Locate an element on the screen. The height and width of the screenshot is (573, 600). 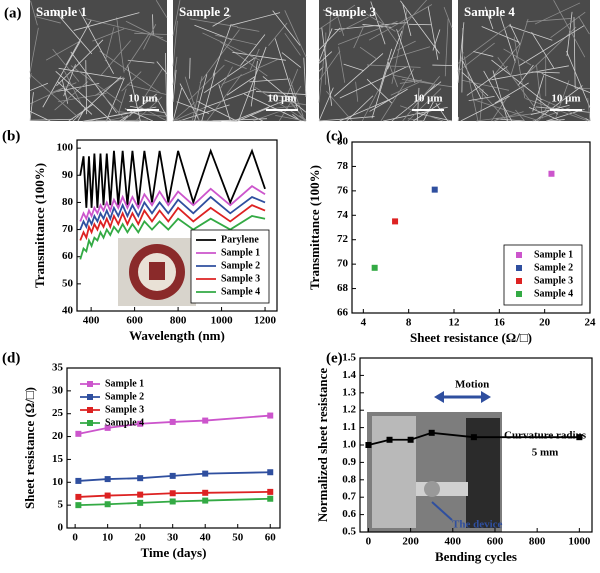
x-tick-label: 600 is located at coordinates (495, 542).